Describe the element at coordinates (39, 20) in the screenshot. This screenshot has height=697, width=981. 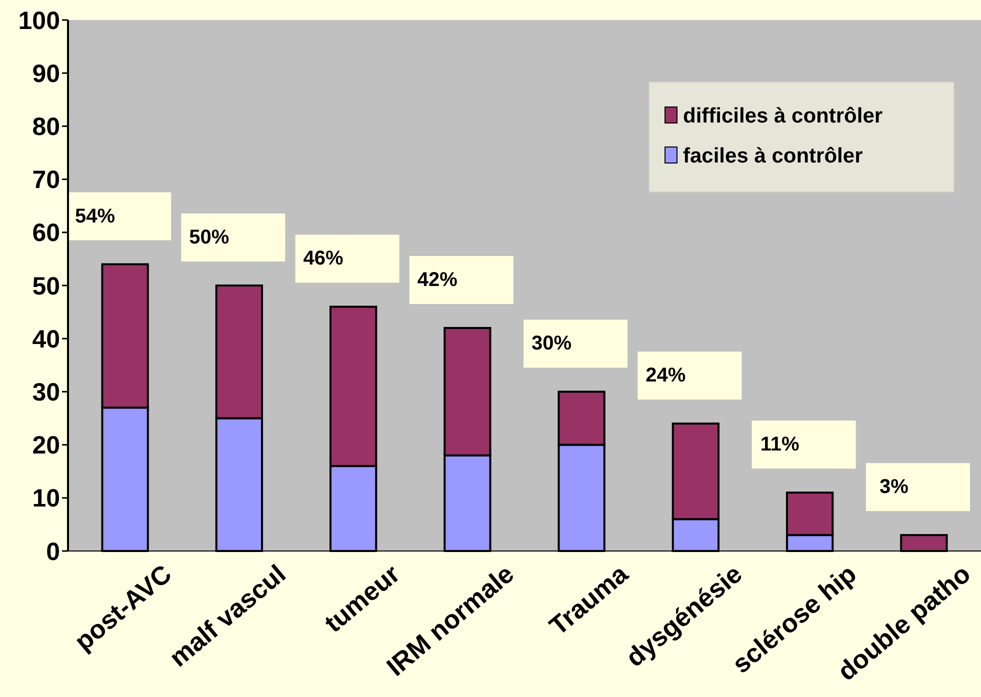
I see `y-tick-label: 100` at that location.